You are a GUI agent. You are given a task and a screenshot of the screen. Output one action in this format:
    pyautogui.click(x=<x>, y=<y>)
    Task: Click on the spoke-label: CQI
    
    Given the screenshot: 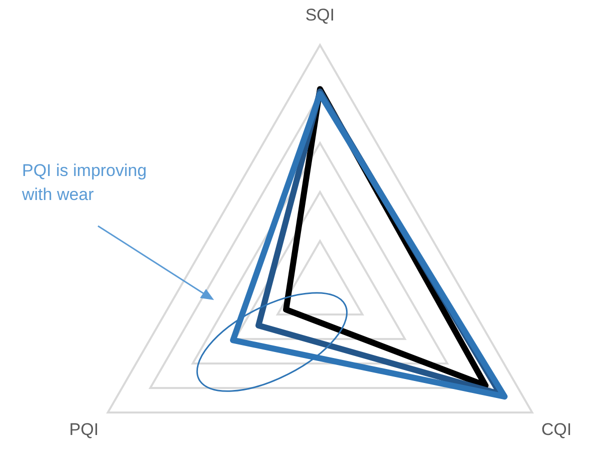 What is the action you would take?
    pyautogui.click(x=556, y=429)
    